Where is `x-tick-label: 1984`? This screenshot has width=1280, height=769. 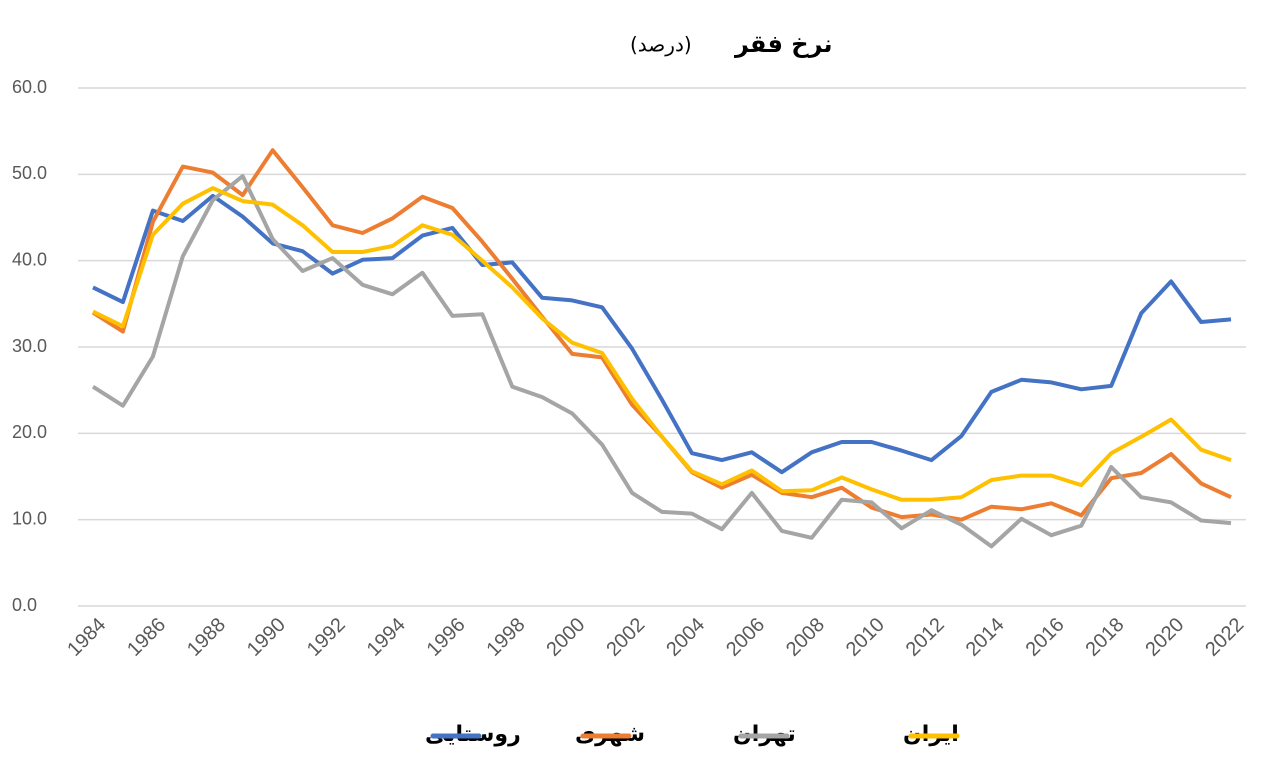 x-tick-label: 1984 is located at coordinates (86, 637).